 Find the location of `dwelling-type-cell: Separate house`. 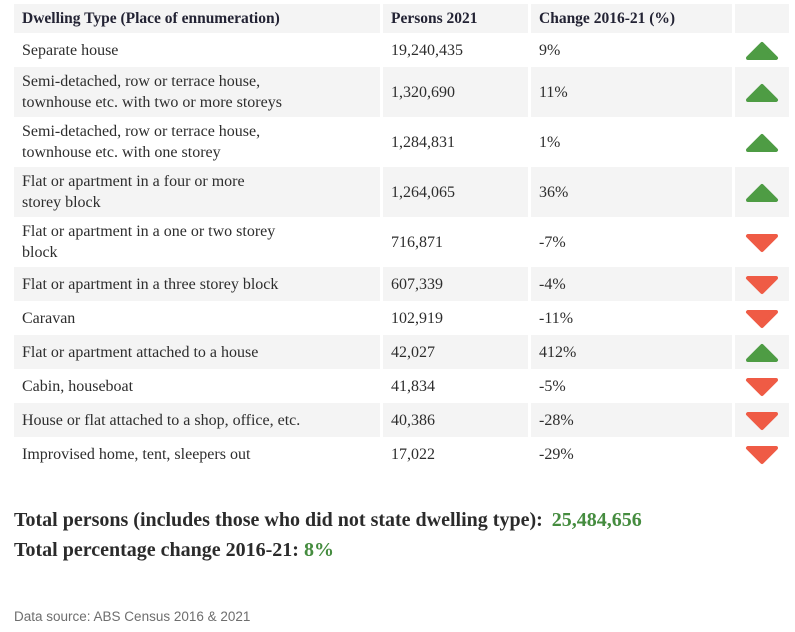

dwelling-type-cell: Separate house is located at coordinates (70, 50).